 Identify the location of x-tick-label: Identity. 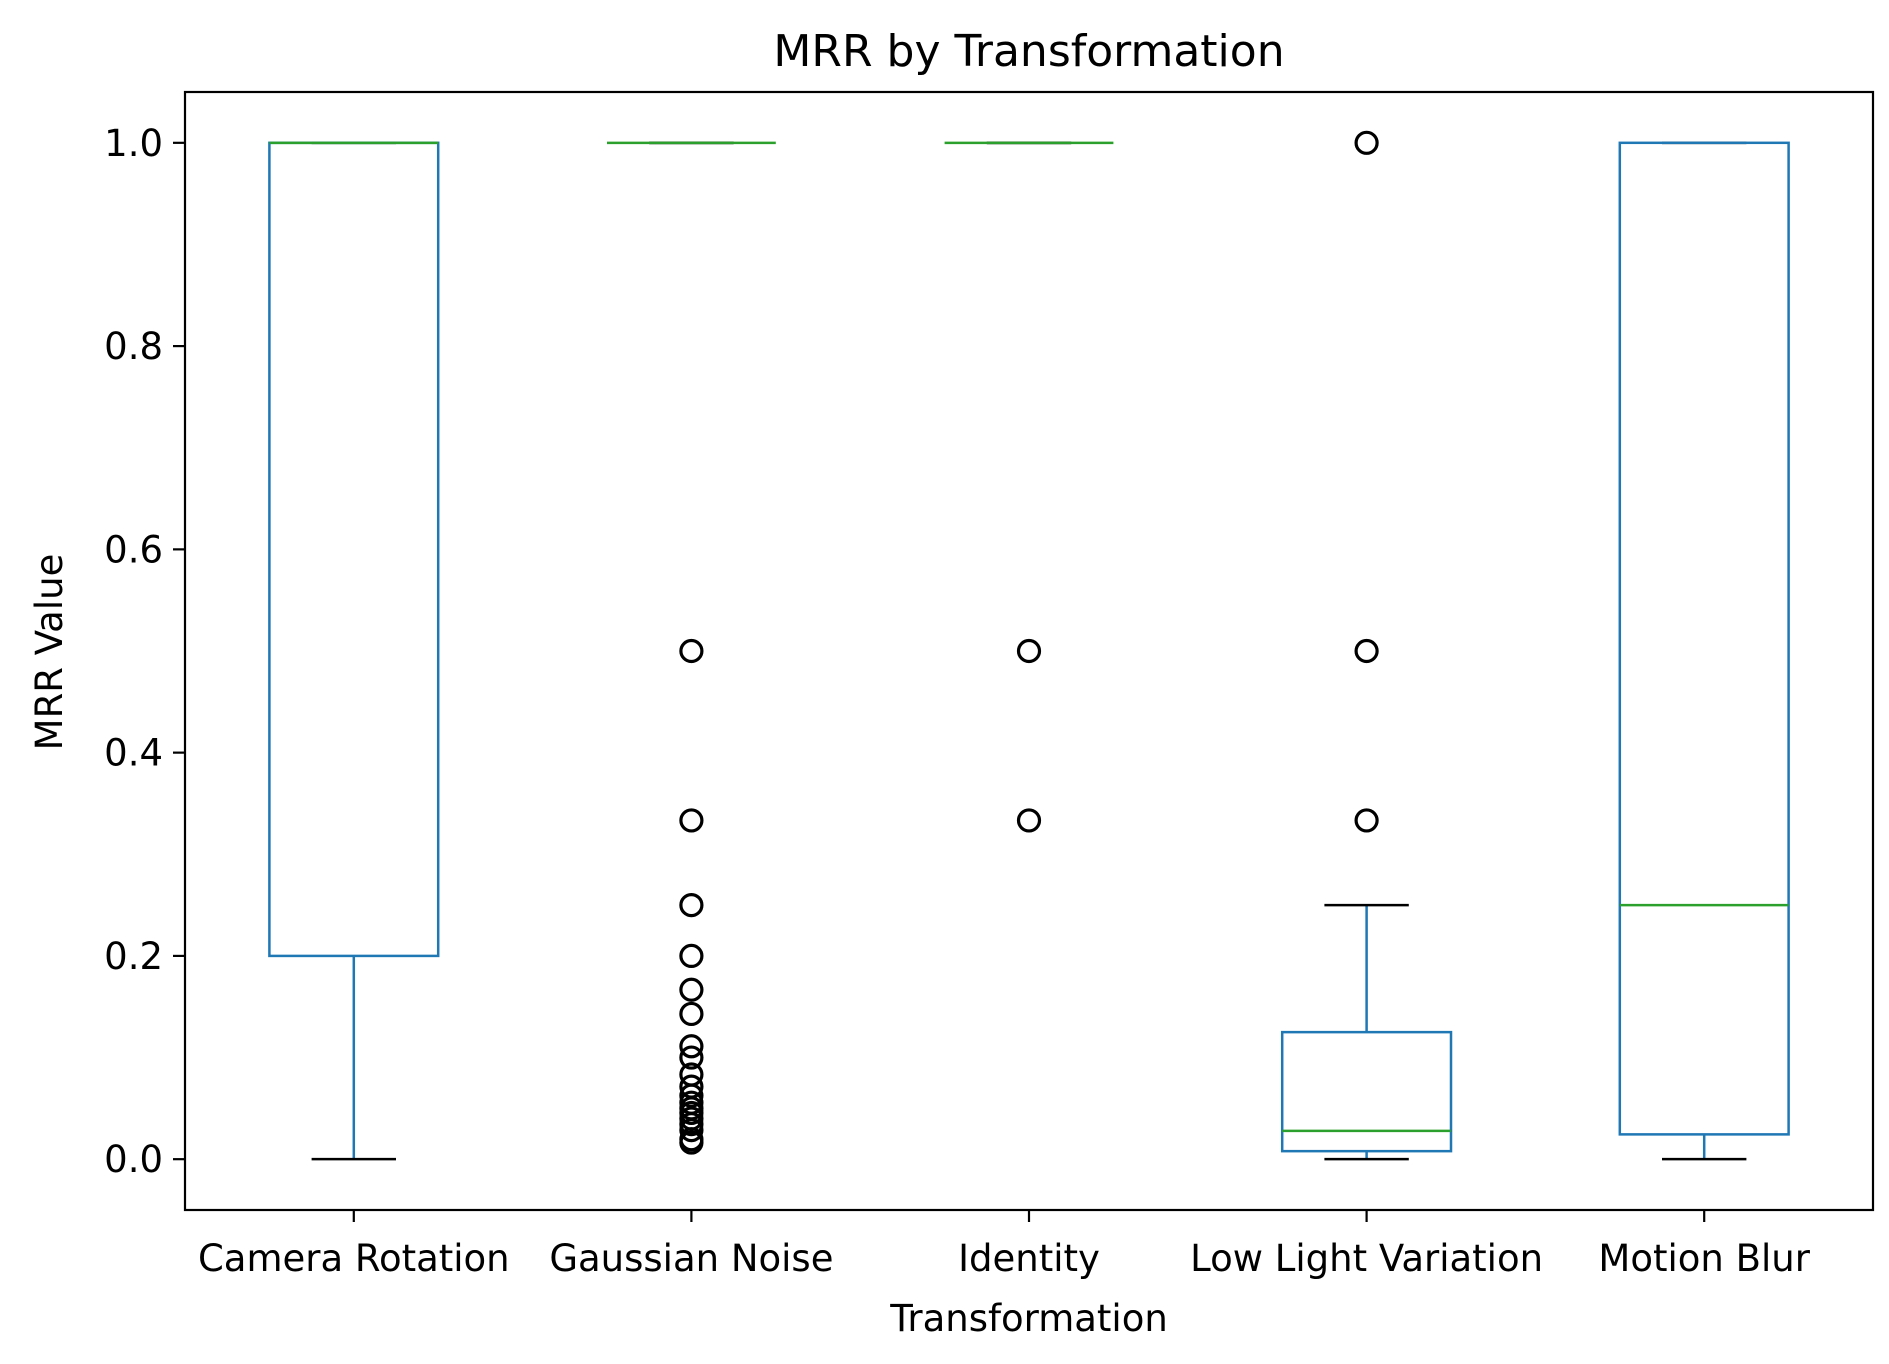
(1029, 1258).